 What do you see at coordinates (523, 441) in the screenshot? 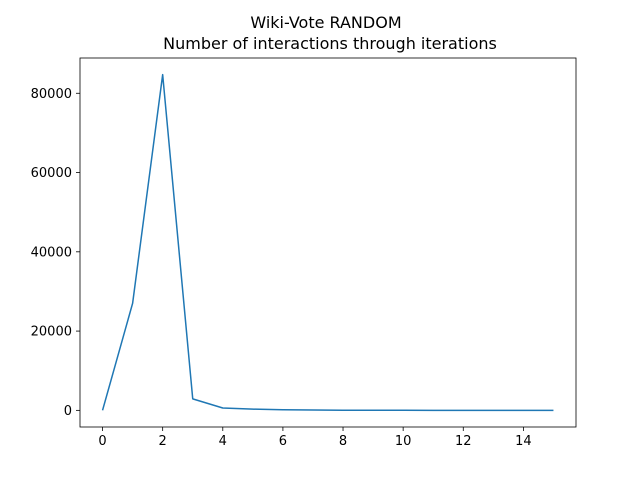
I see `x-tick-label: 14` at bounding box center [523, 441].